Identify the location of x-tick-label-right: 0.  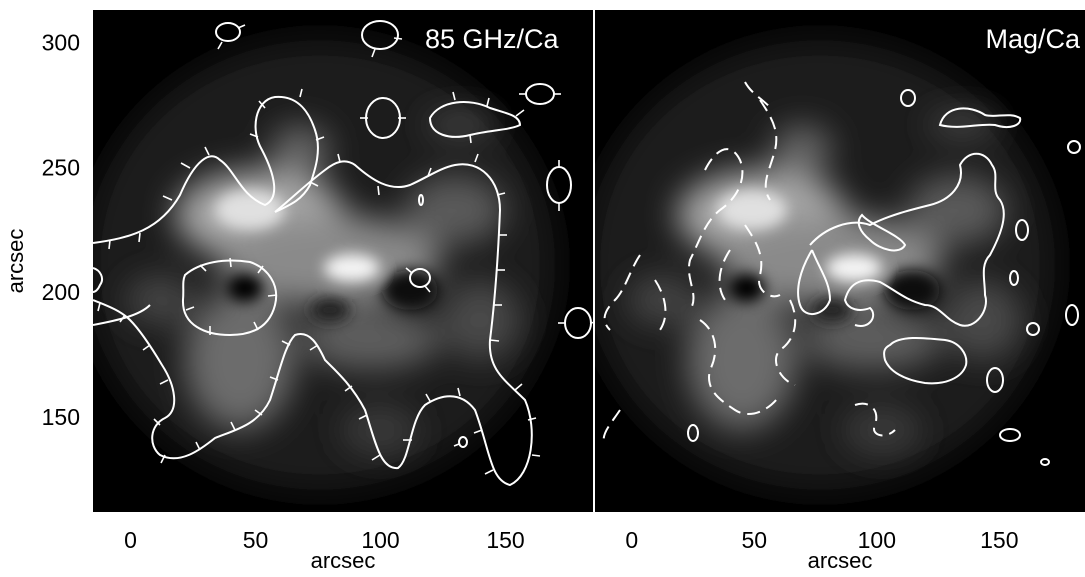
(631, 540).